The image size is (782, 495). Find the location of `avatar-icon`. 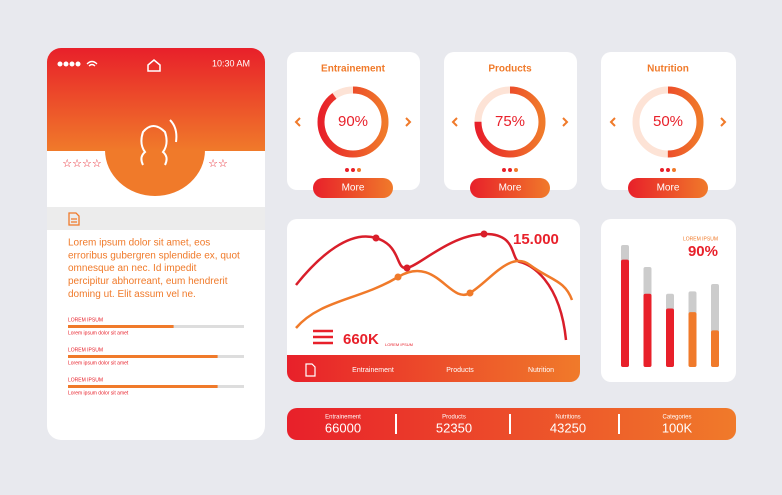

avatar-icon is located at coordinates (159, 142).